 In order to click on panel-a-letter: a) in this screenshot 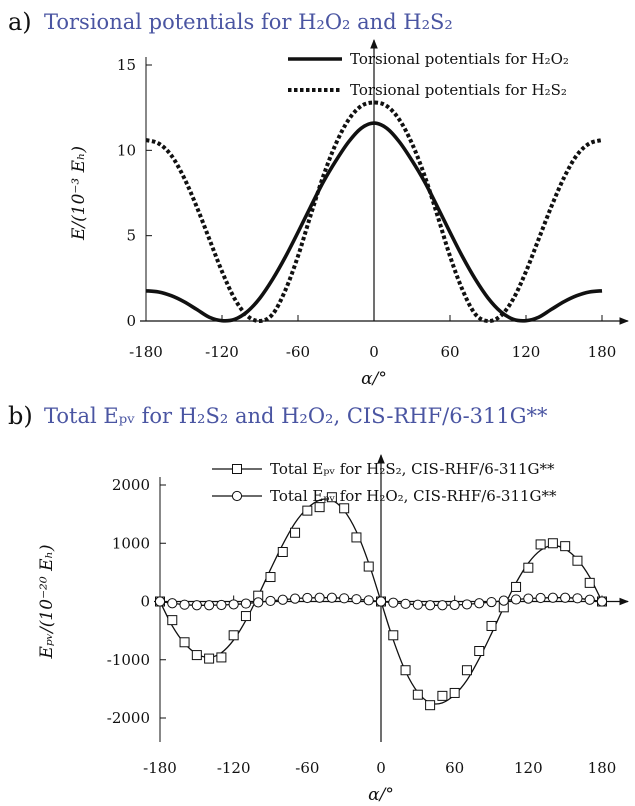, I will do `click(20, 22)`.